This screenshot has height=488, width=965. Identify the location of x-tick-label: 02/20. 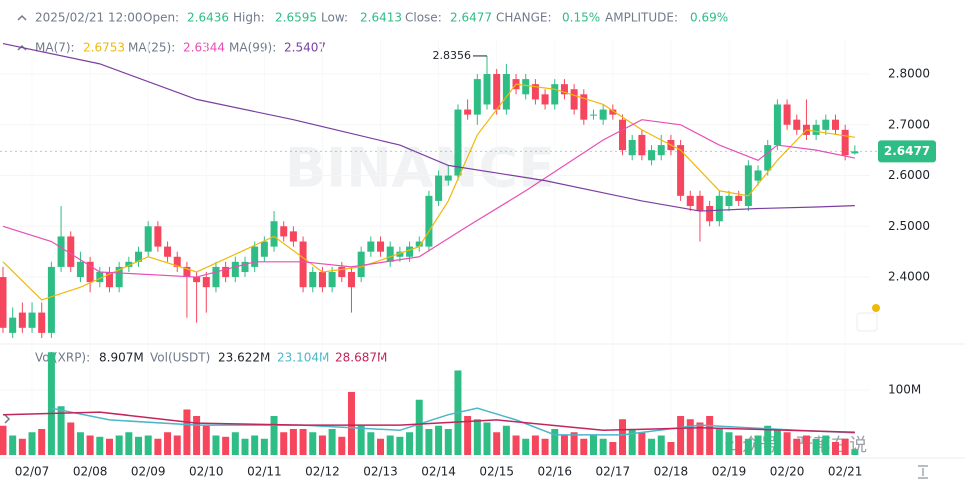
(787, 472).